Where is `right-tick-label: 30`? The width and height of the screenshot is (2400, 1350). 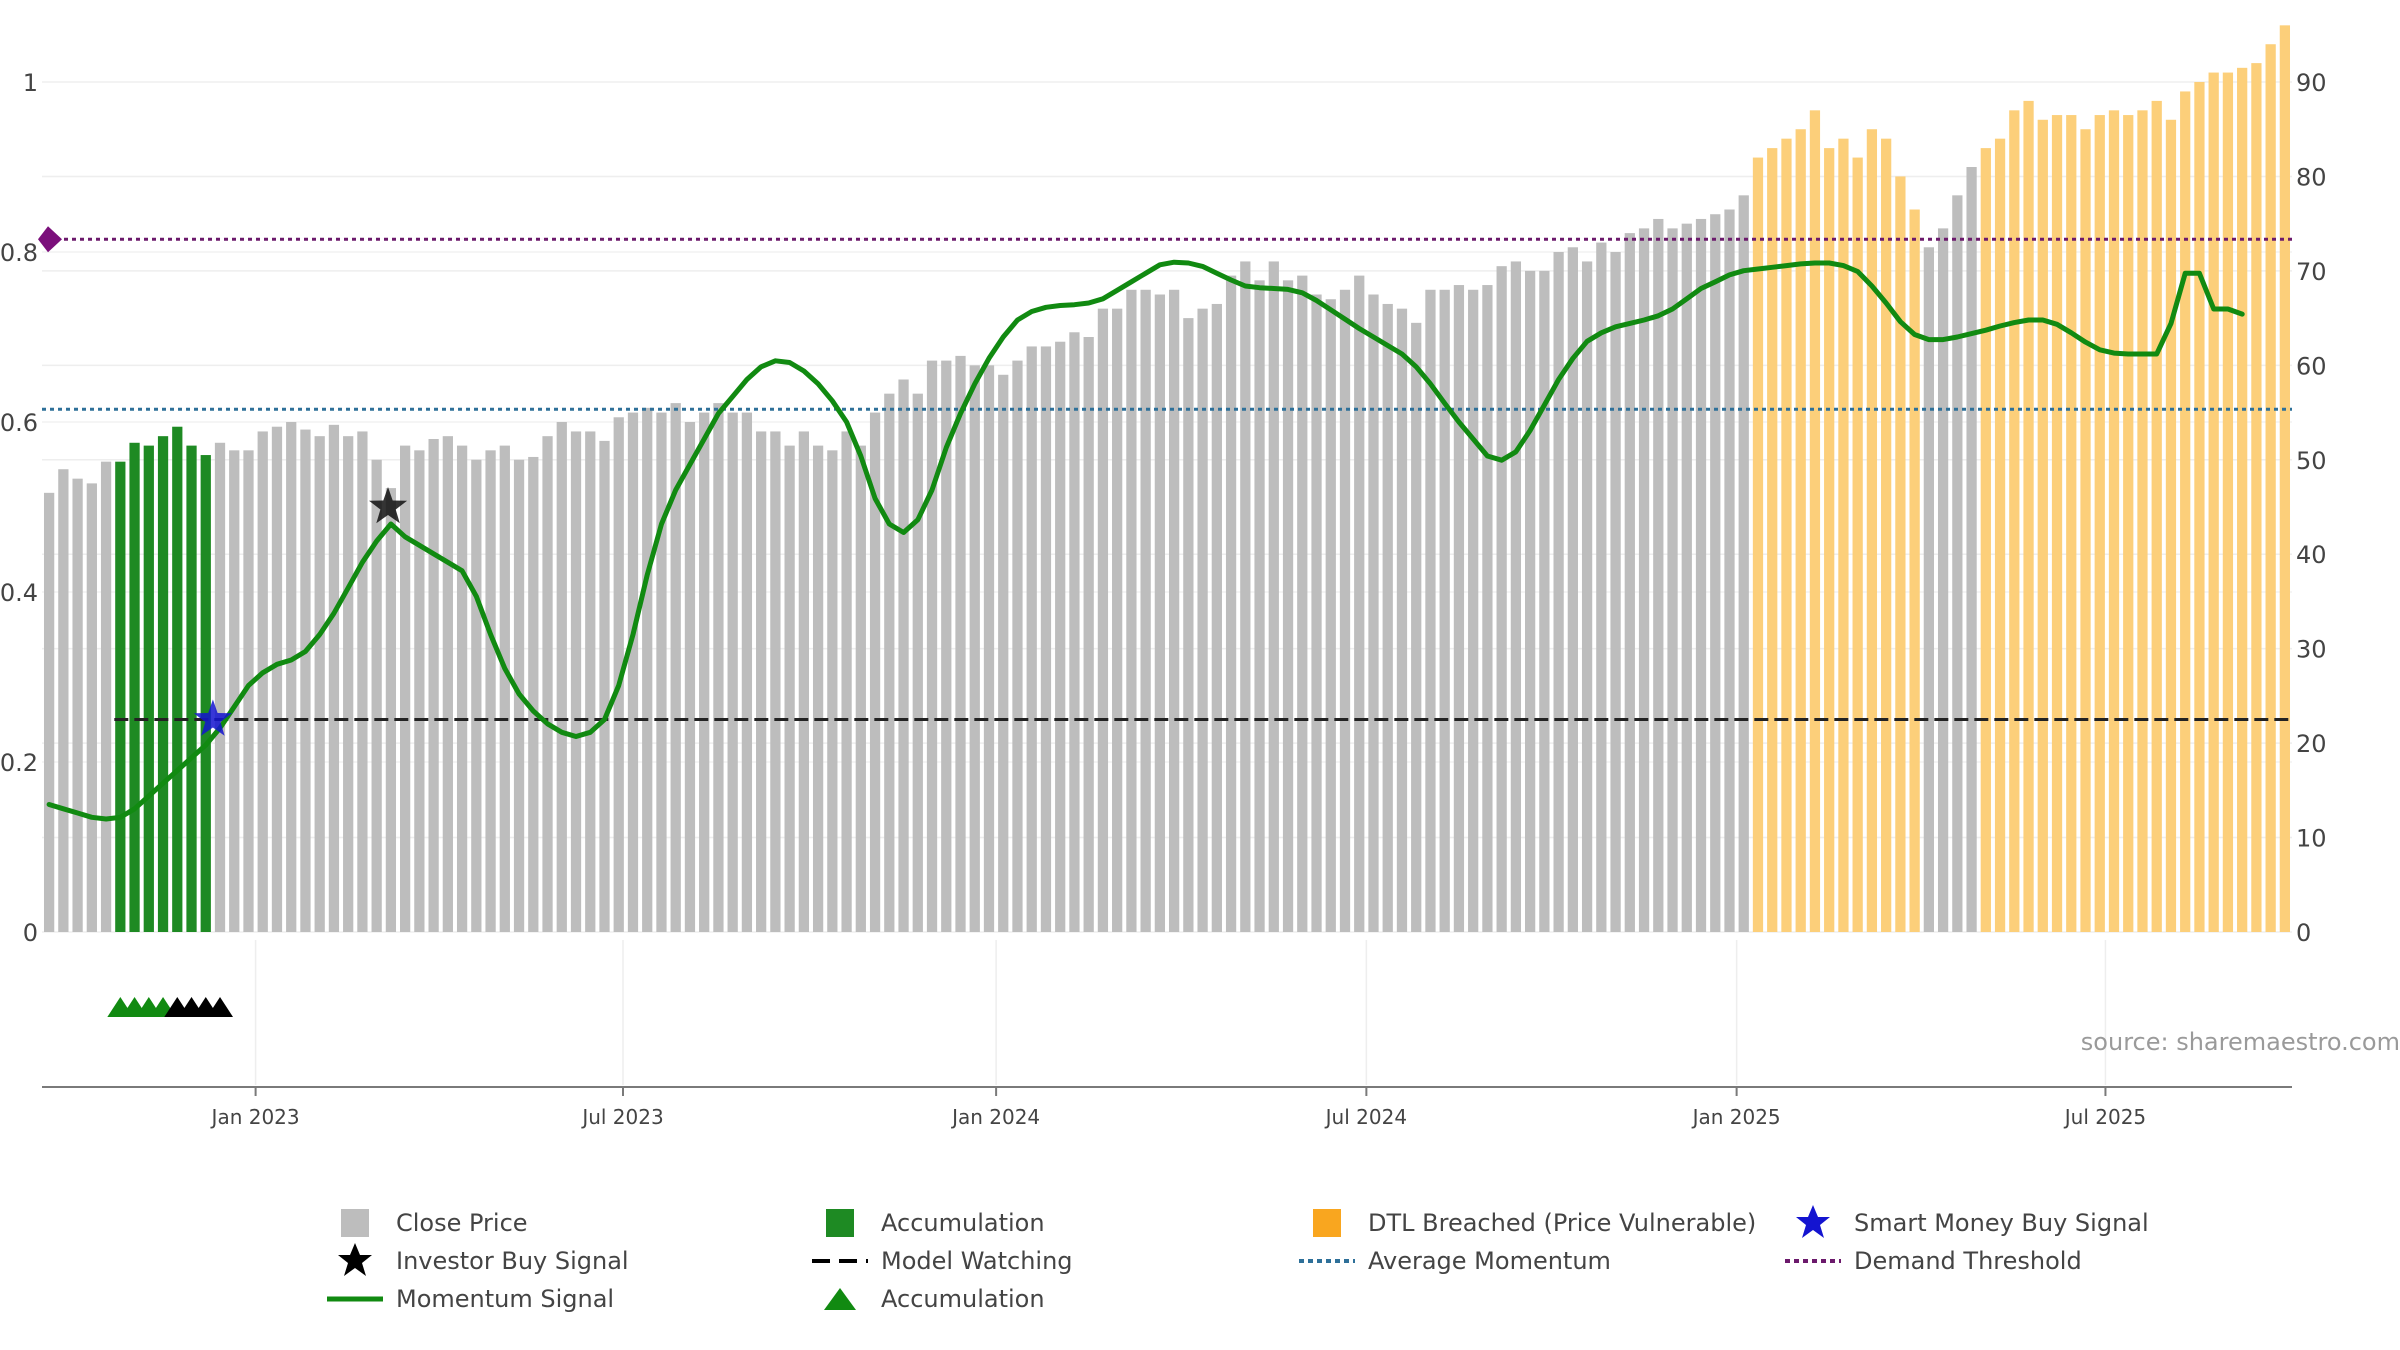 right-tick-label: 30 is located at coordinates (2311, 650).